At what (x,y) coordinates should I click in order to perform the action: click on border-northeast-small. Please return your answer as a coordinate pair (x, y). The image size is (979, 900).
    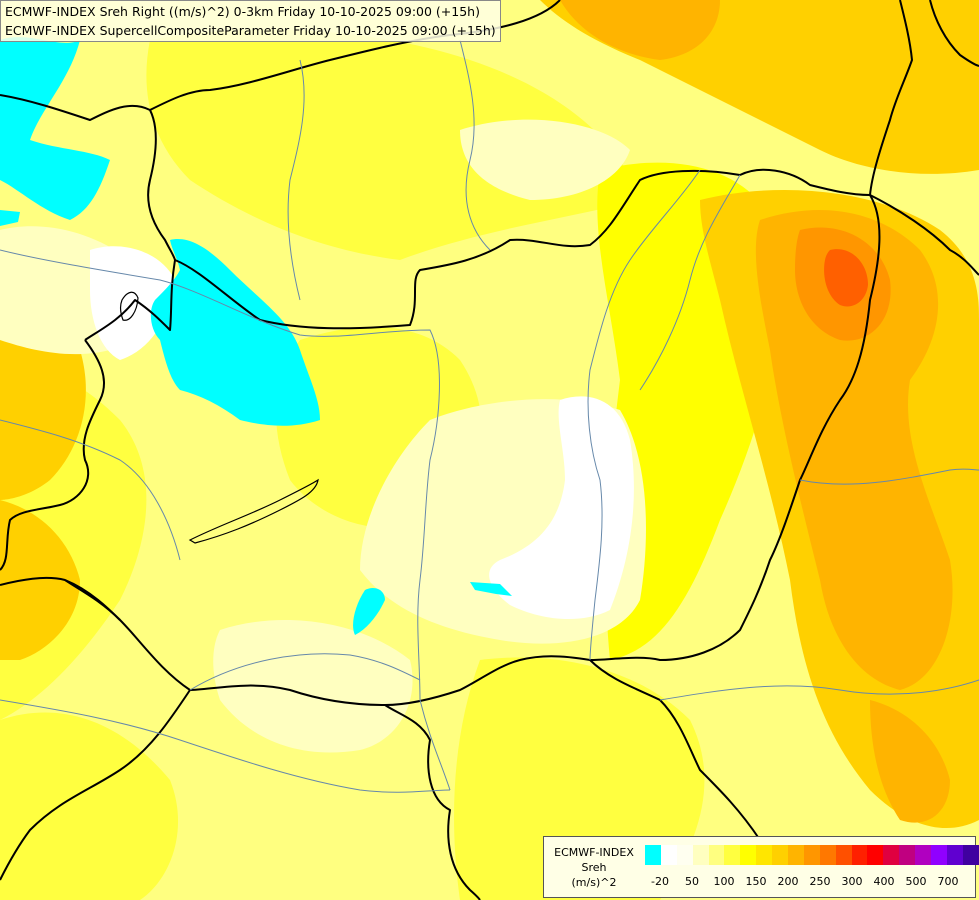
    Looking at the image, I should click on (954, 33).